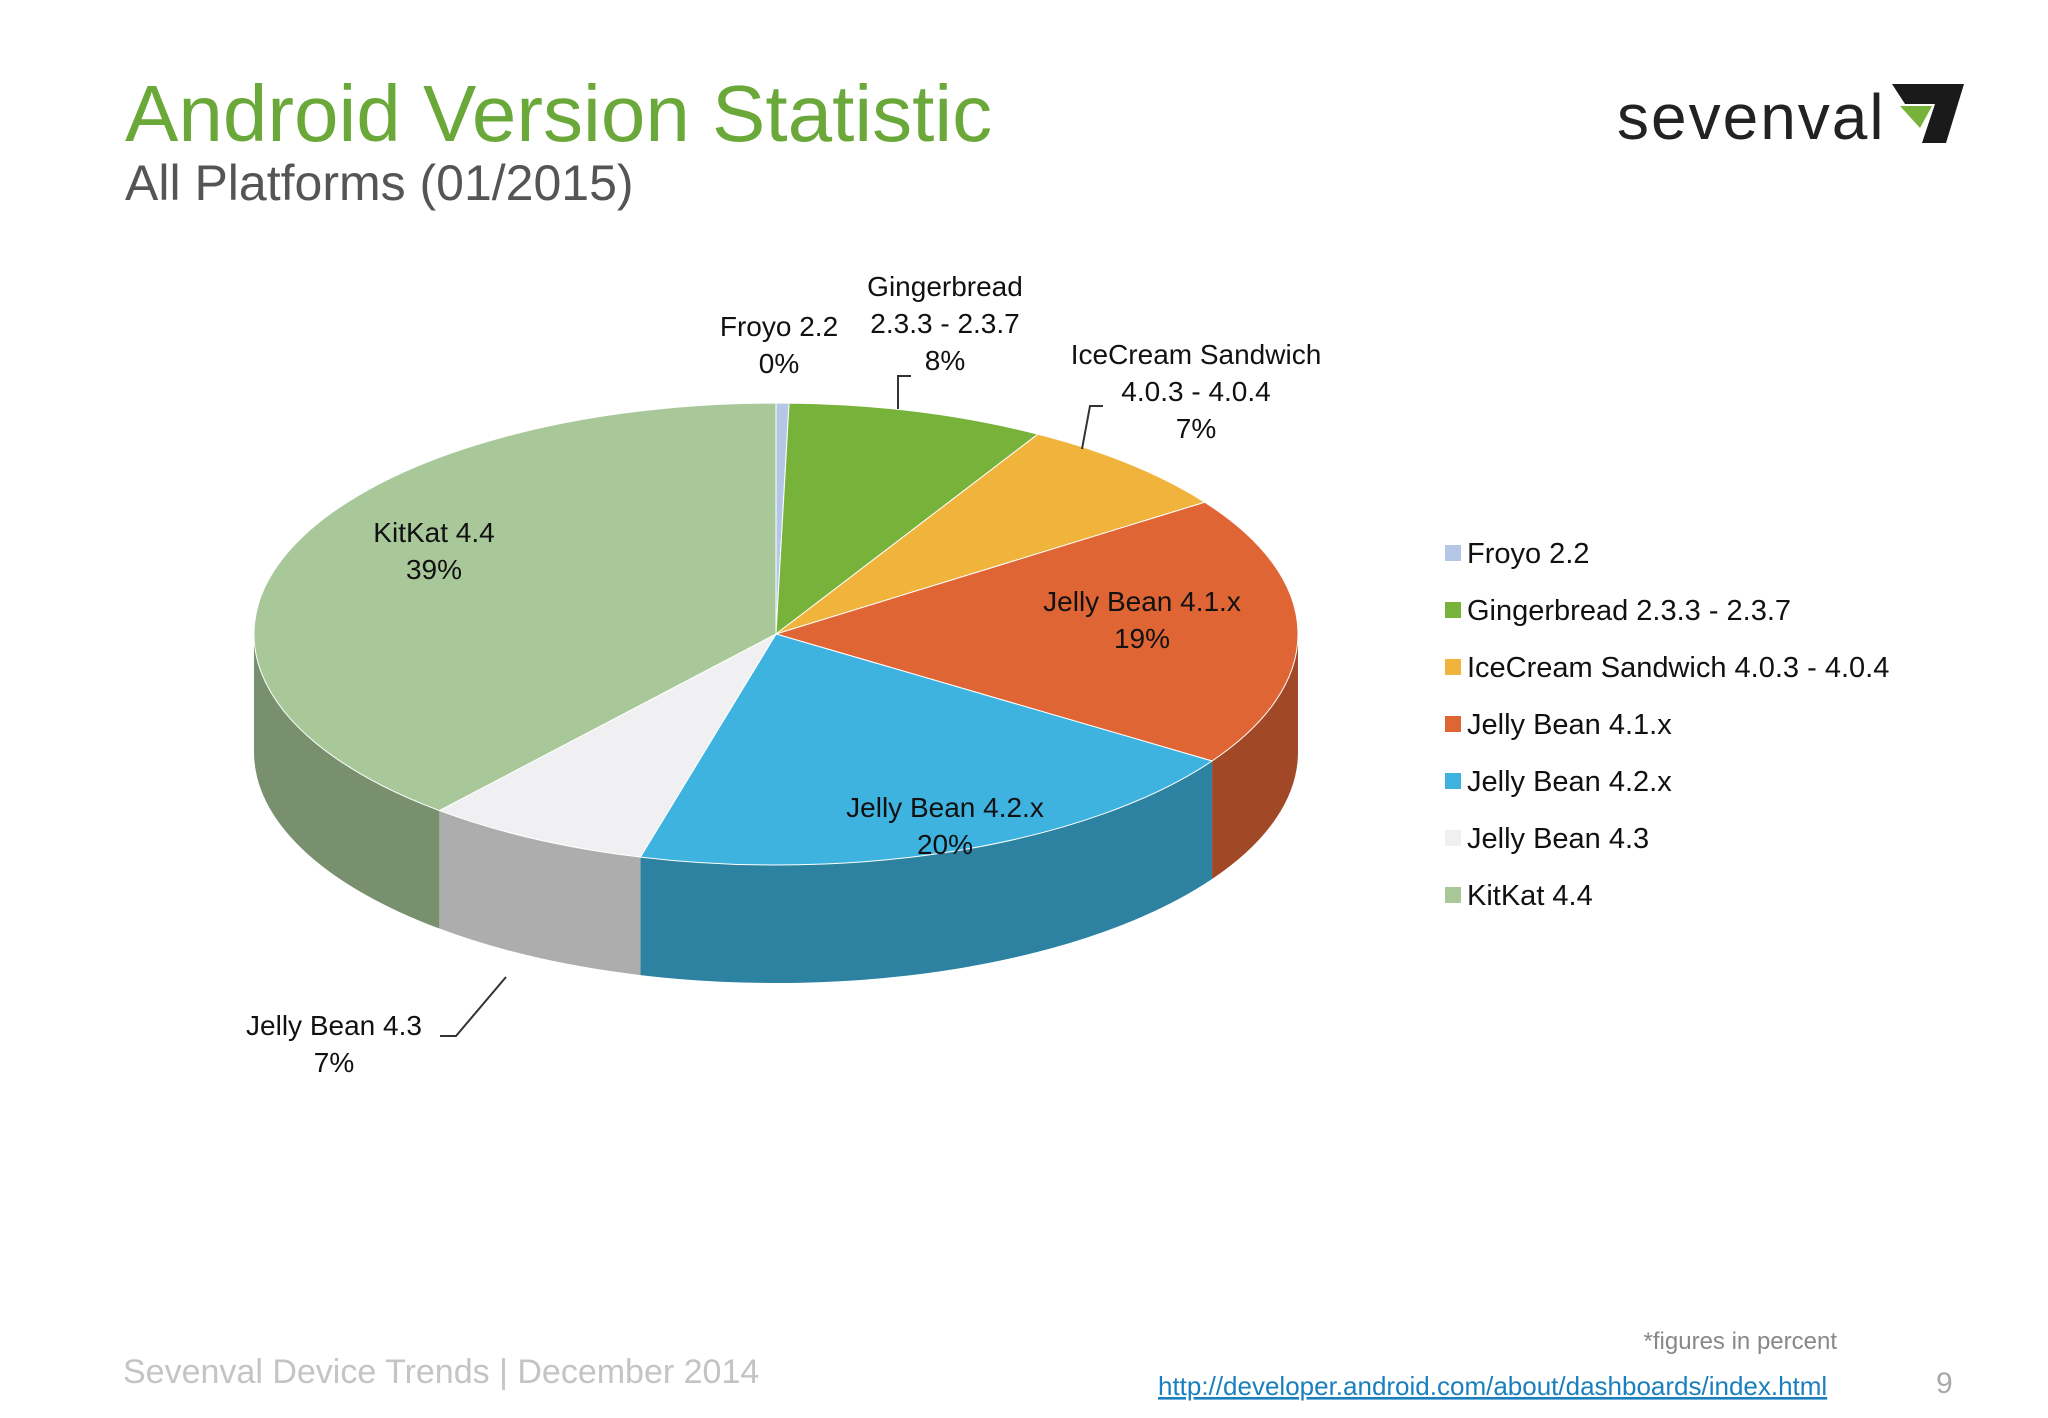 The height and width of the screenshot is (1418, 2048). I want to click on data-label: Jelly Bean 4.3 7%, so click(334, 1044).